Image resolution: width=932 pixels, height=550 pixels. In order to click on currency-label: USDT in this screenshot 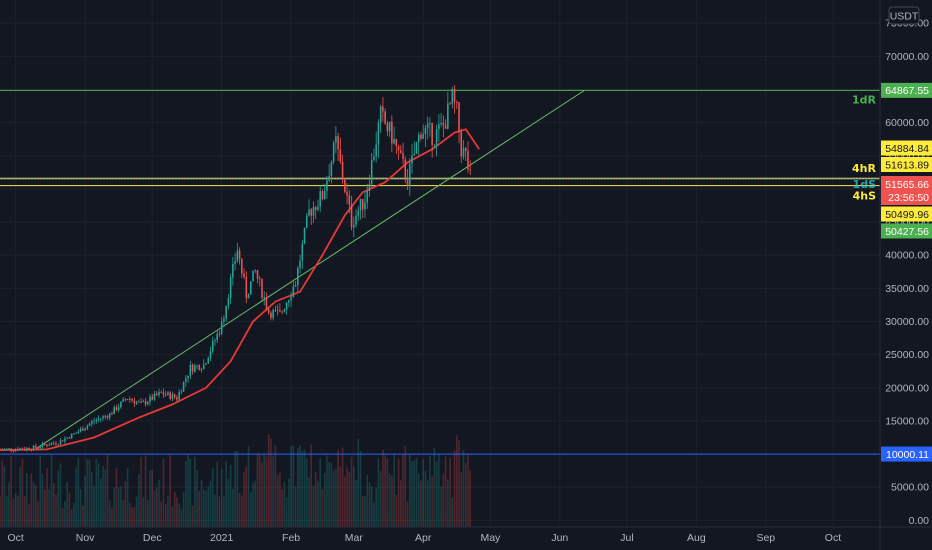, I will do `click(904, 17)`.